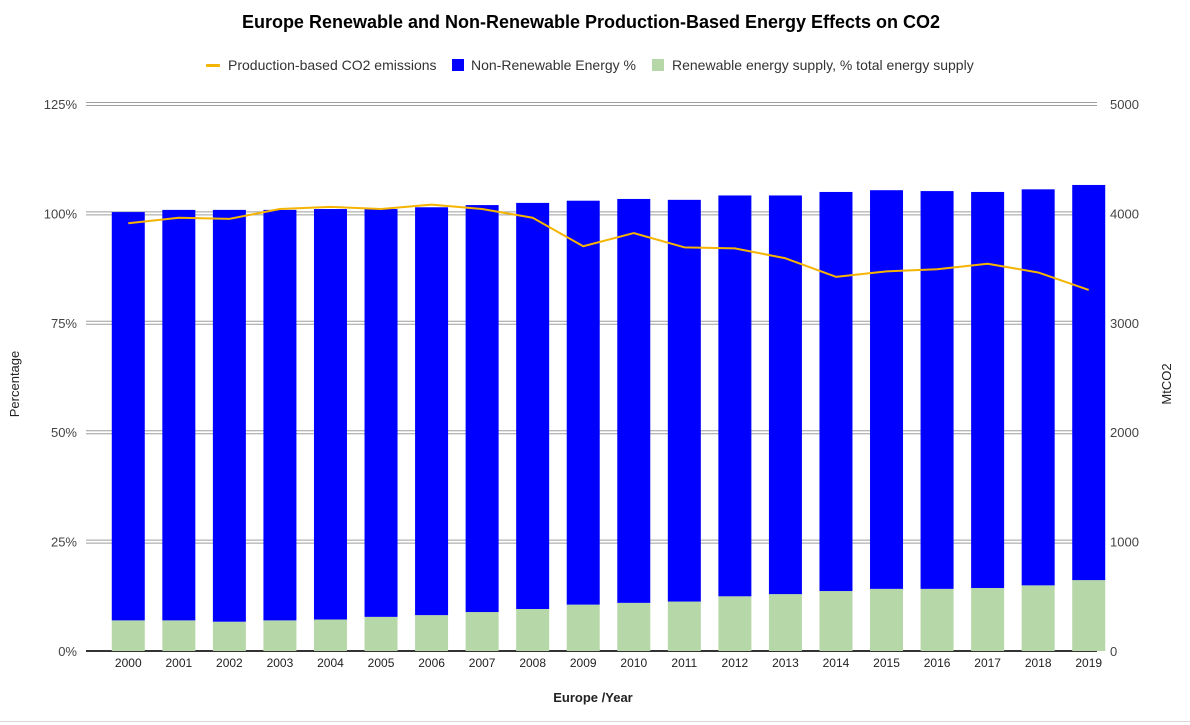 The height and width of the screenshot is (725, 1190). What do you see at coordinates (937, 663) in the screenshot?
I see `x-tick-label: 2016` at bounding box center [937, 663].